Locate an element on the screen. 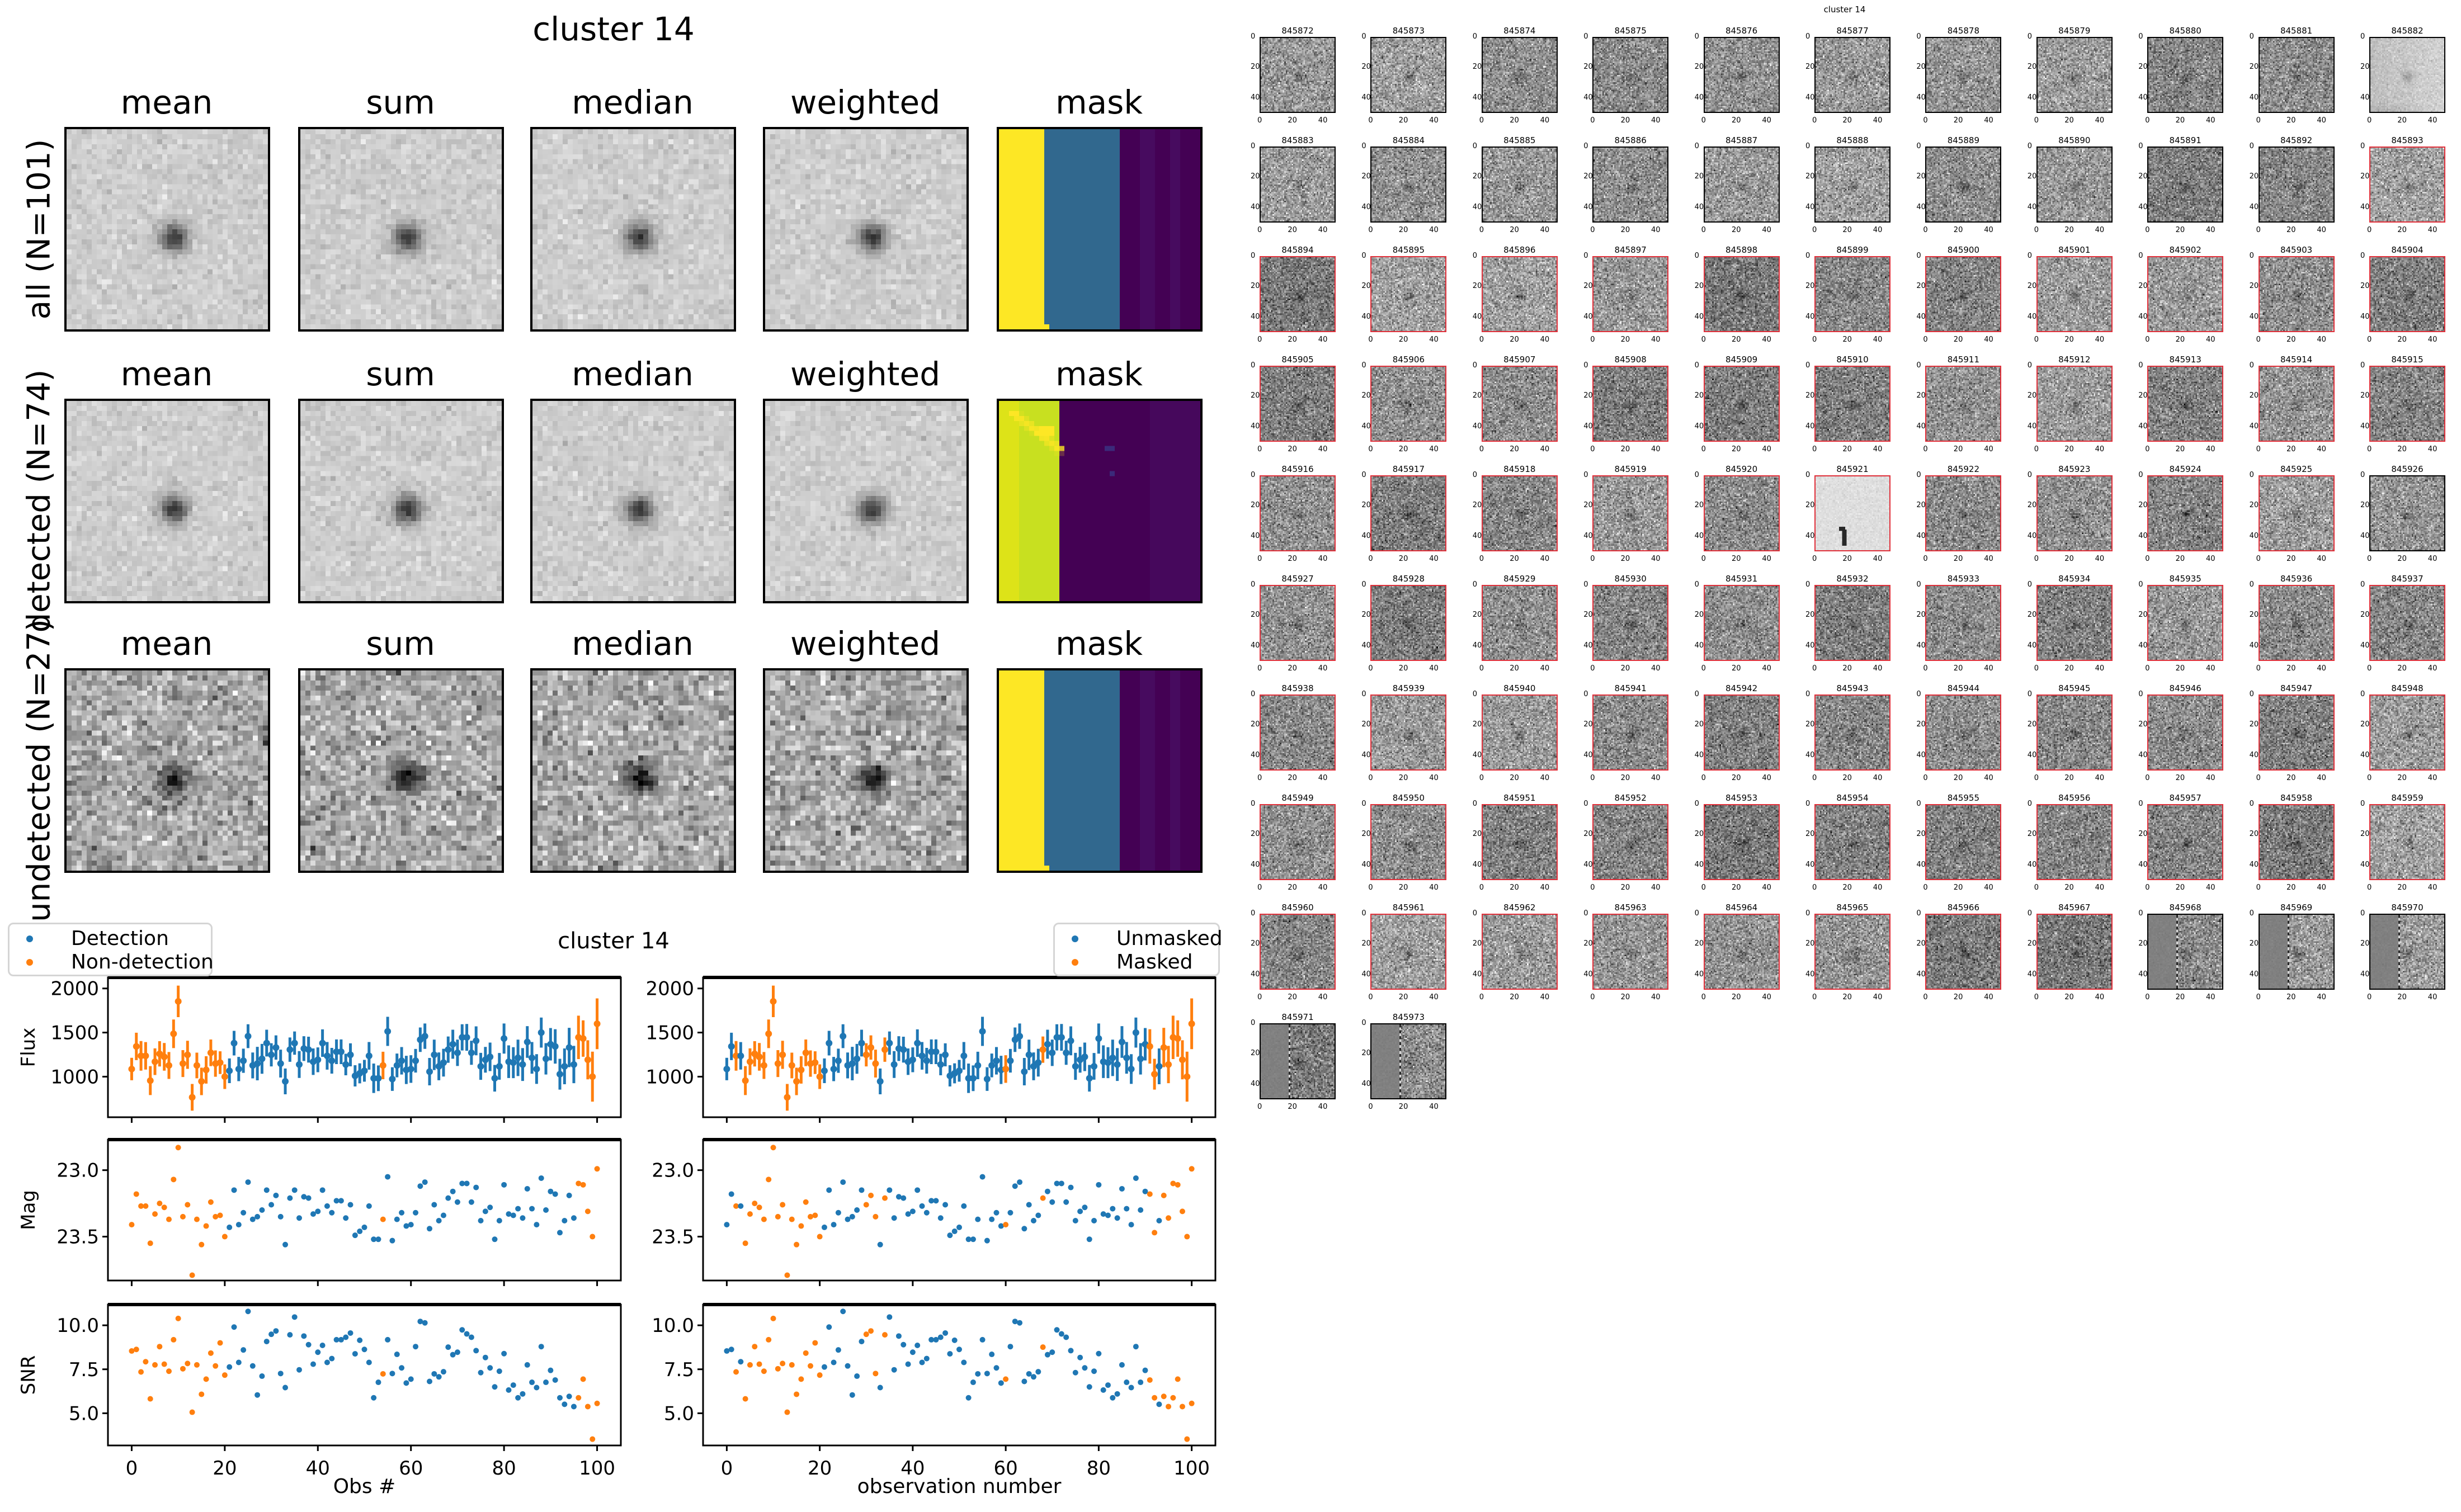 Image resolution: width=2461 pixels, height=1512 pixels. cutout-title: 845931 is located at coordinates (1741, 579).